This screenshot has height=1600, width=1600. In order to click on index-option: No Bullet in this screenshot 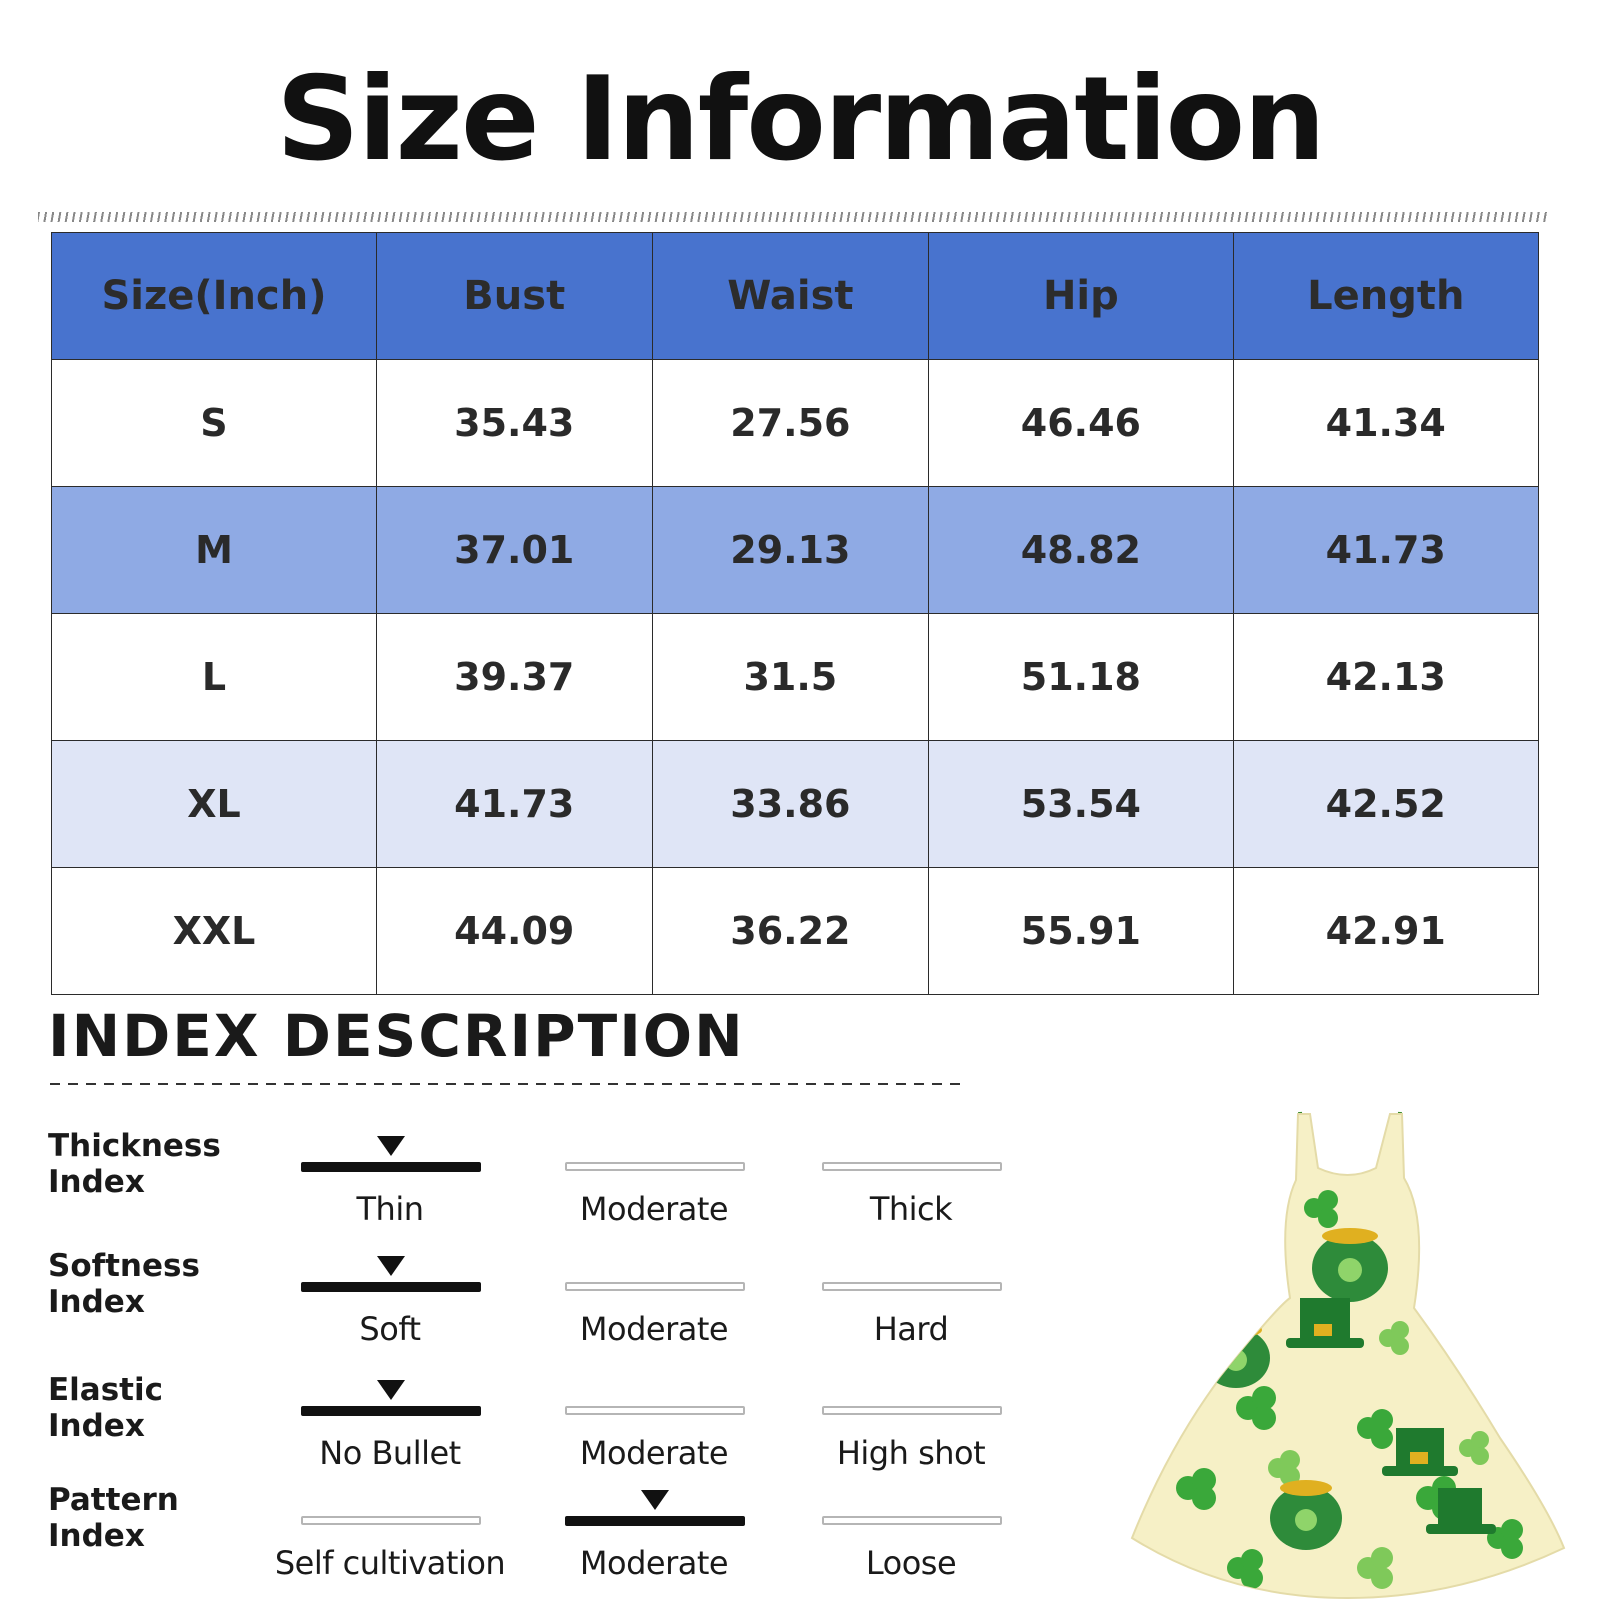, I will do `click(391, 1427)`.